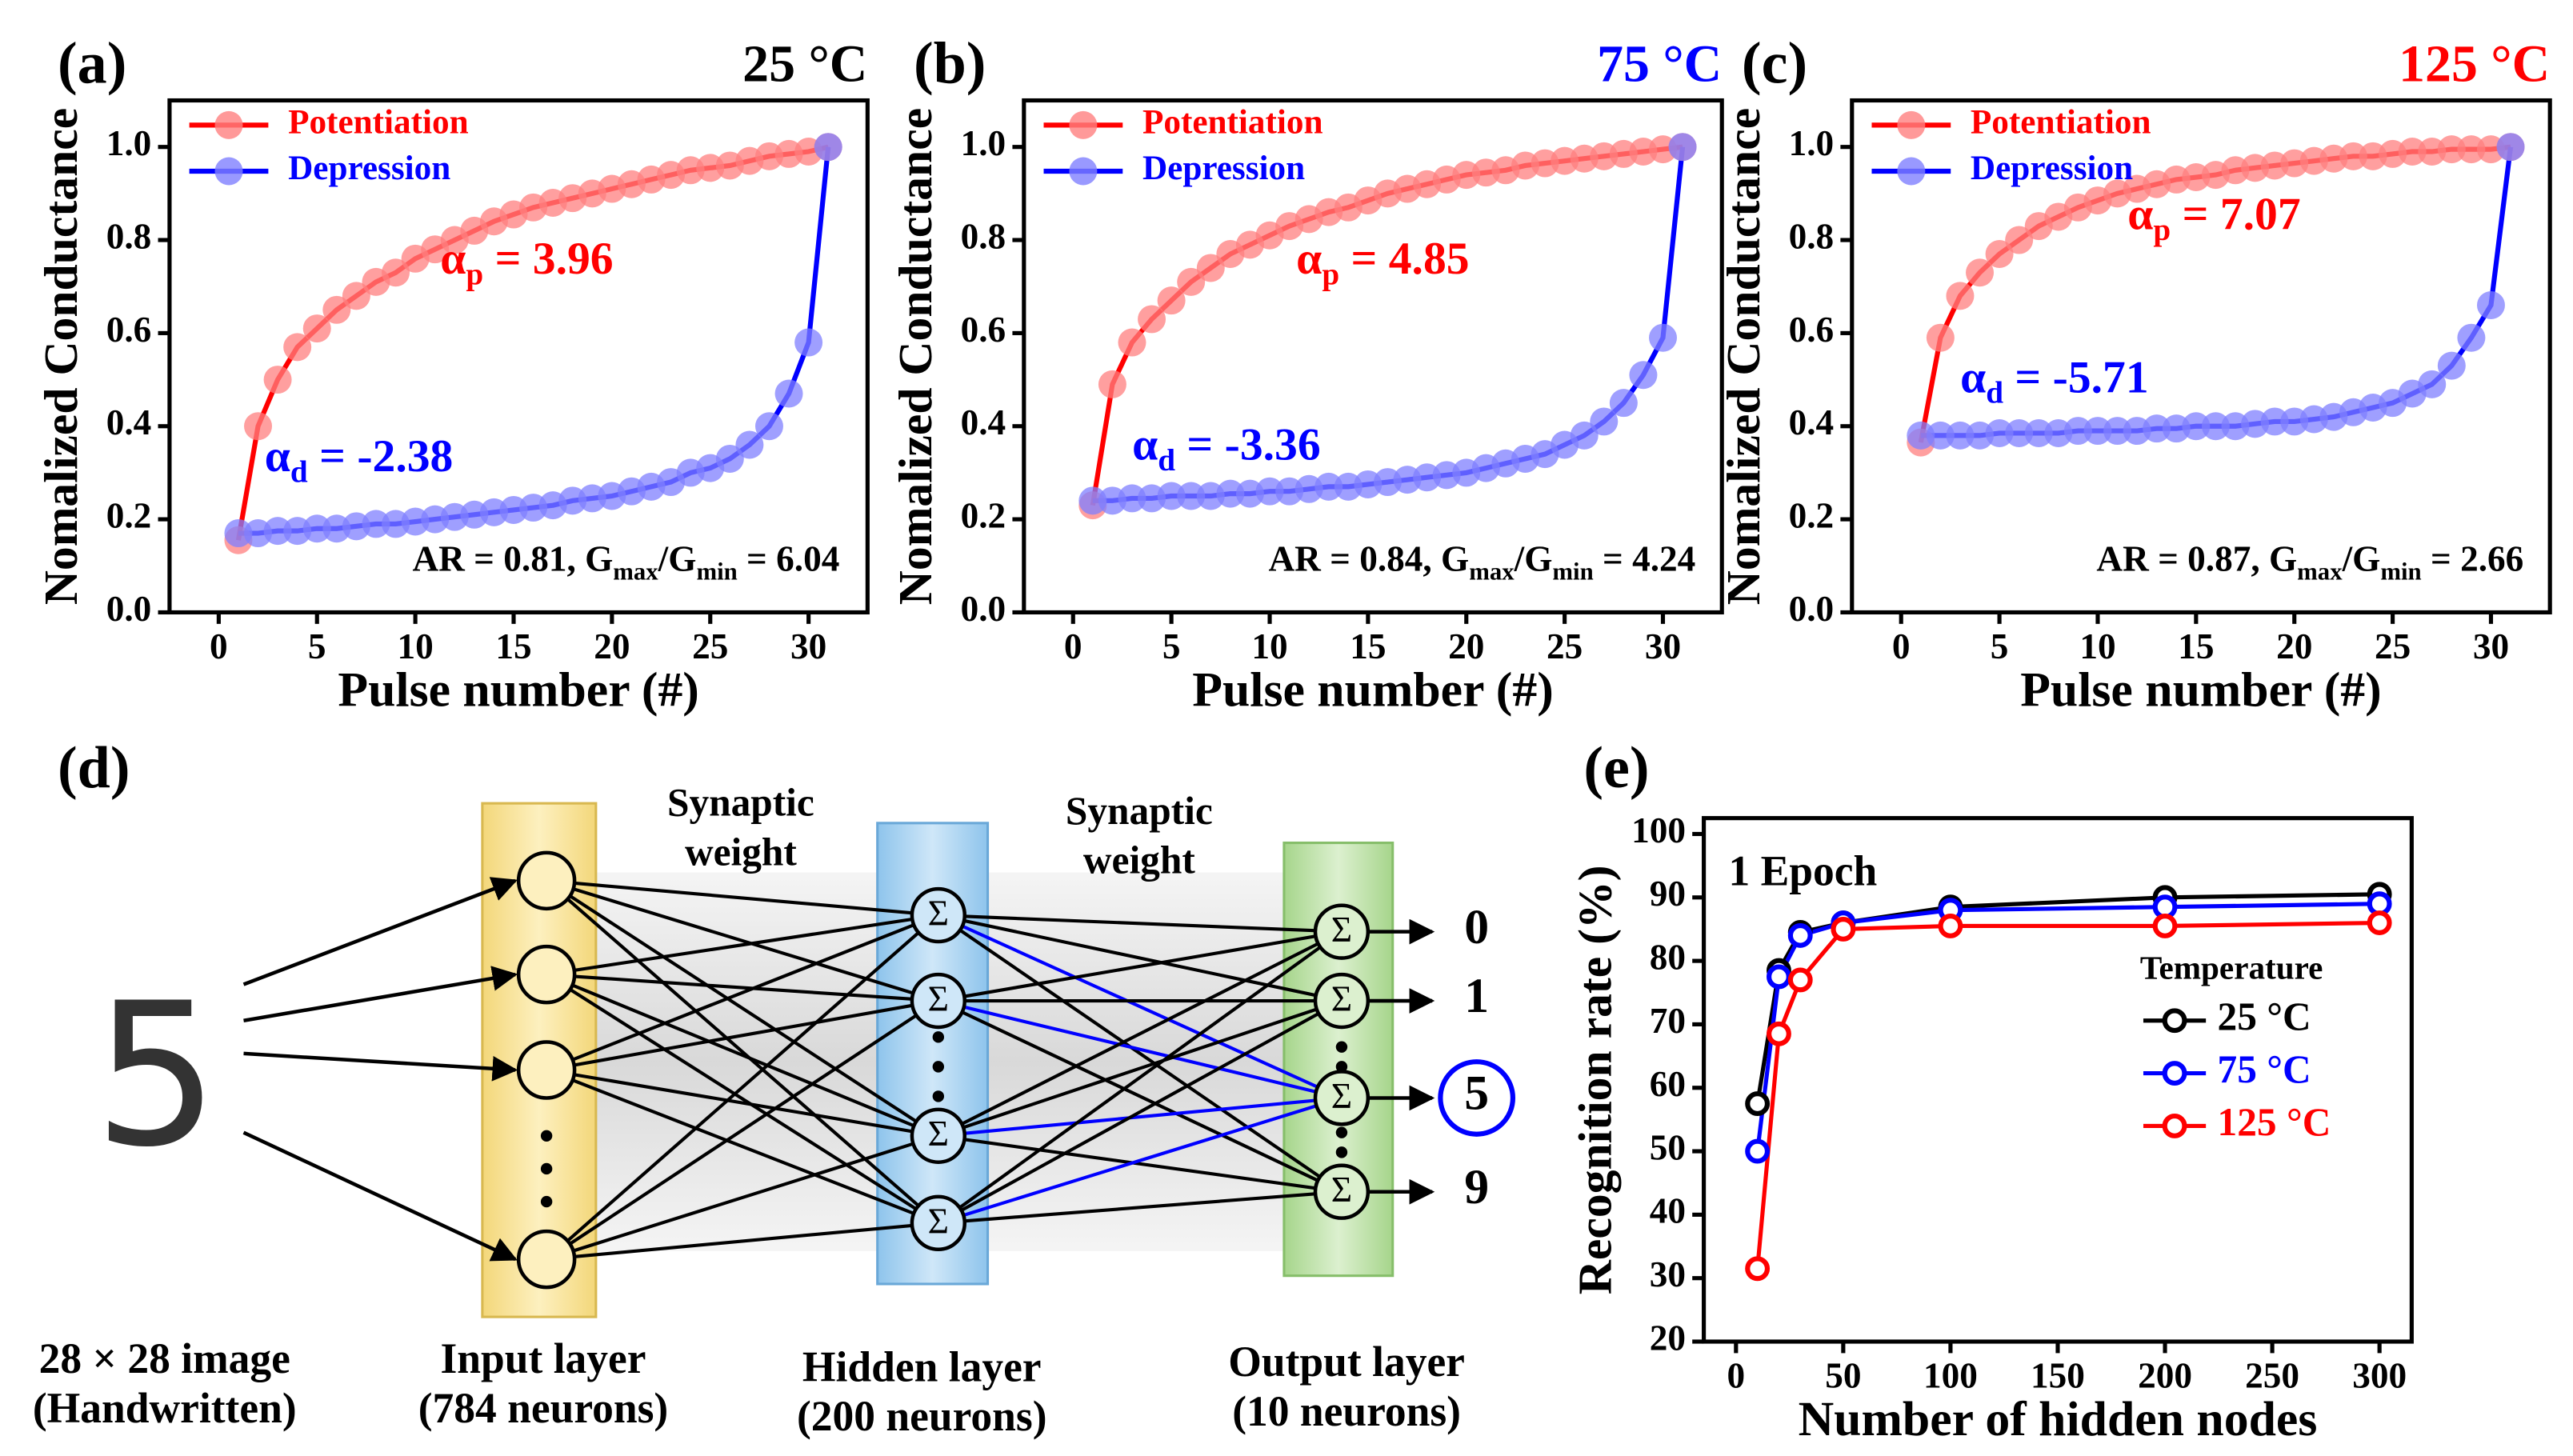 The image size is (2573, 1456). Describe the element at coordinates (2201, 356) in the screenshot. I see `plot-frame` at that location.